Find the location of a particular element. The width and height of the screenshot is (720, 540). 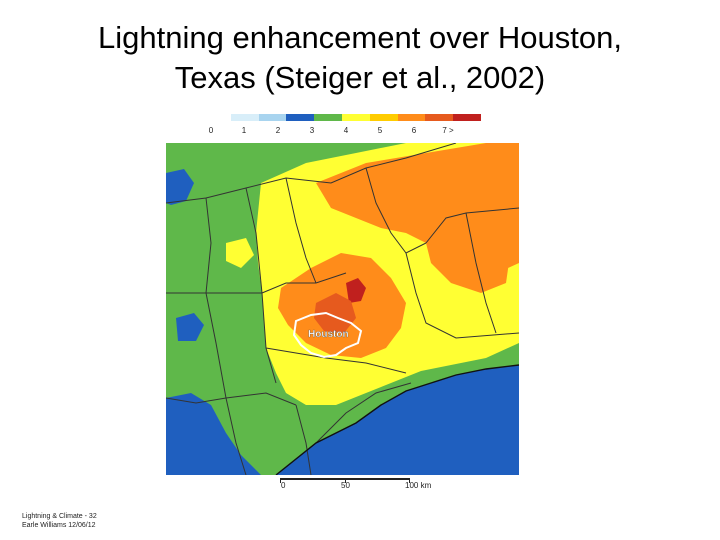

map-scale-bar: 0 50 100 km is located at coordinates (365, 488).